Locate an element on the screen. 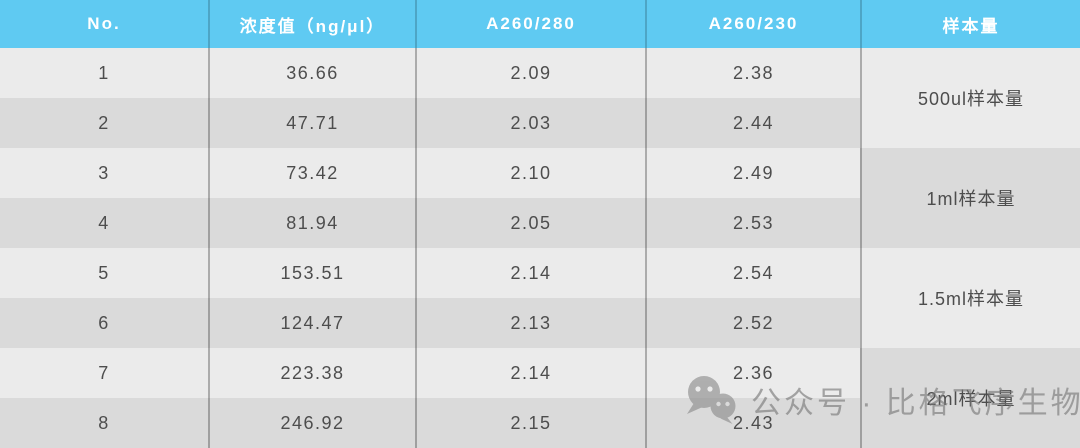 This screenshot has height=448, width=1080. cell-no: 7 is located at coordinates (104, 373).